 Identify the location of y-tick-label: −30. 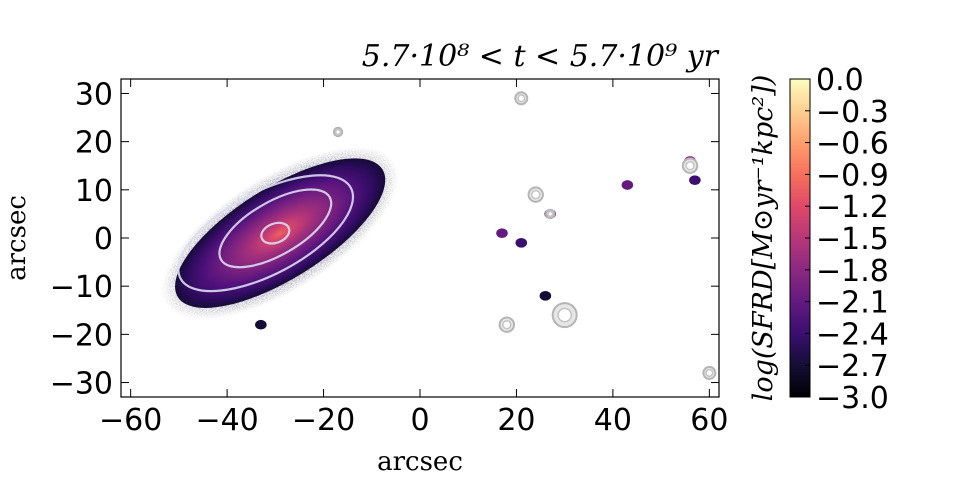
(81, 384).